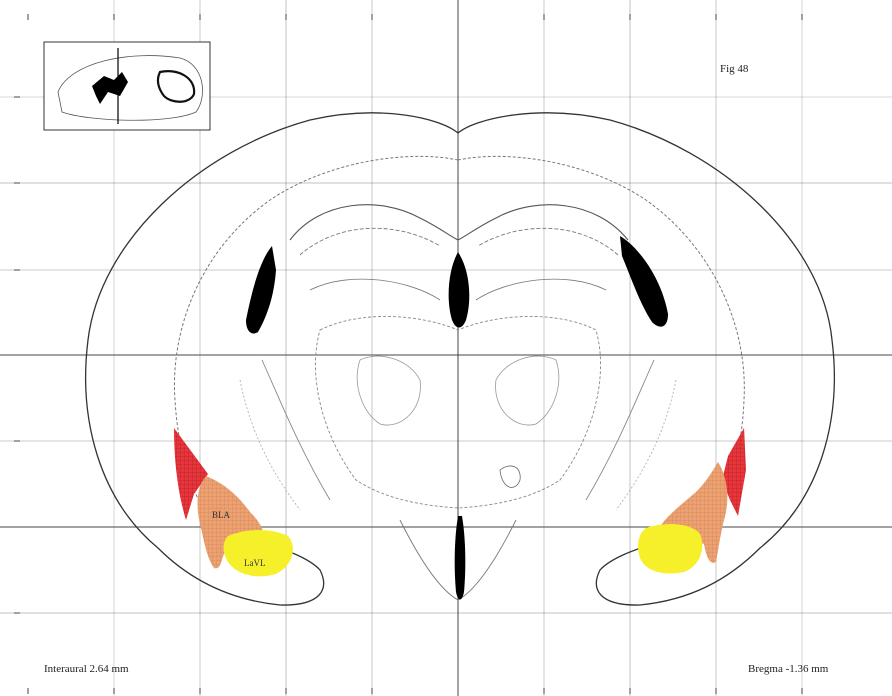 The height and width of the screenshot is (696, 892). What do you see at coordinates (258, 553) in the screenshot?
I see `left-yellow-region` at bounding box center [258, 553].